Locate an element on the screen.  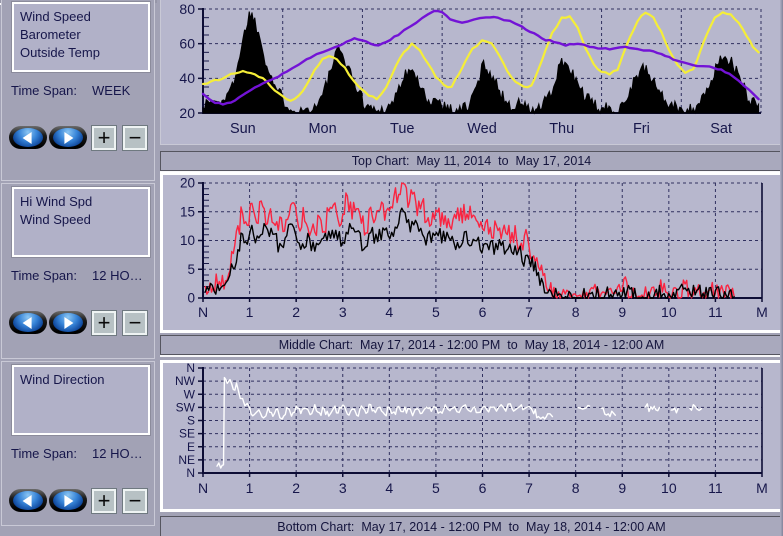
bottom-chart-nav-buttons: + − is located at coordinates (78, 501).